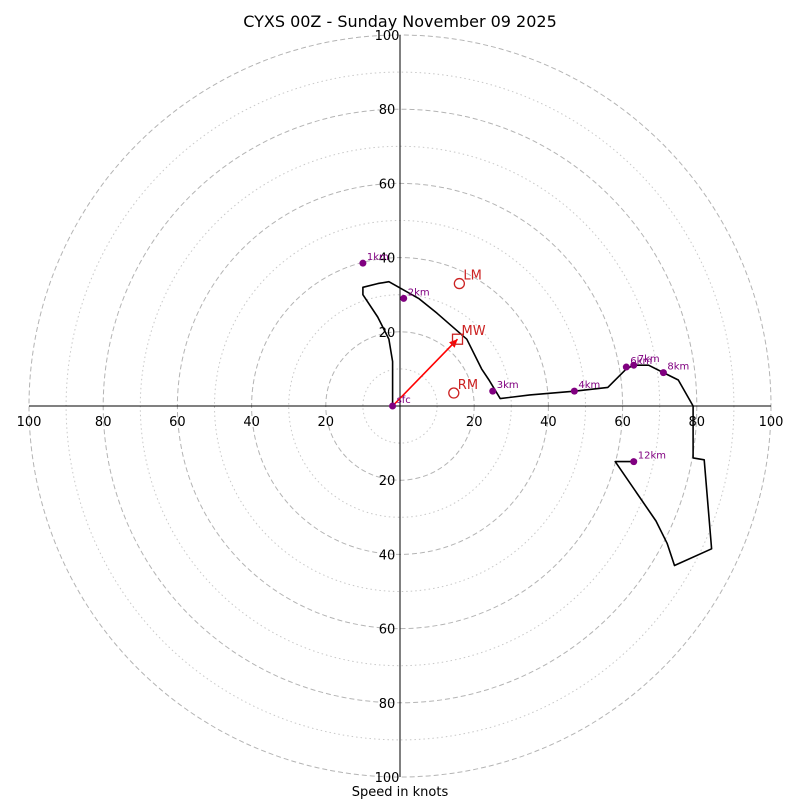 The width and height of the screenshot is (800, 800). I want to click on height-label-7km: 7km, so click(649, 359).